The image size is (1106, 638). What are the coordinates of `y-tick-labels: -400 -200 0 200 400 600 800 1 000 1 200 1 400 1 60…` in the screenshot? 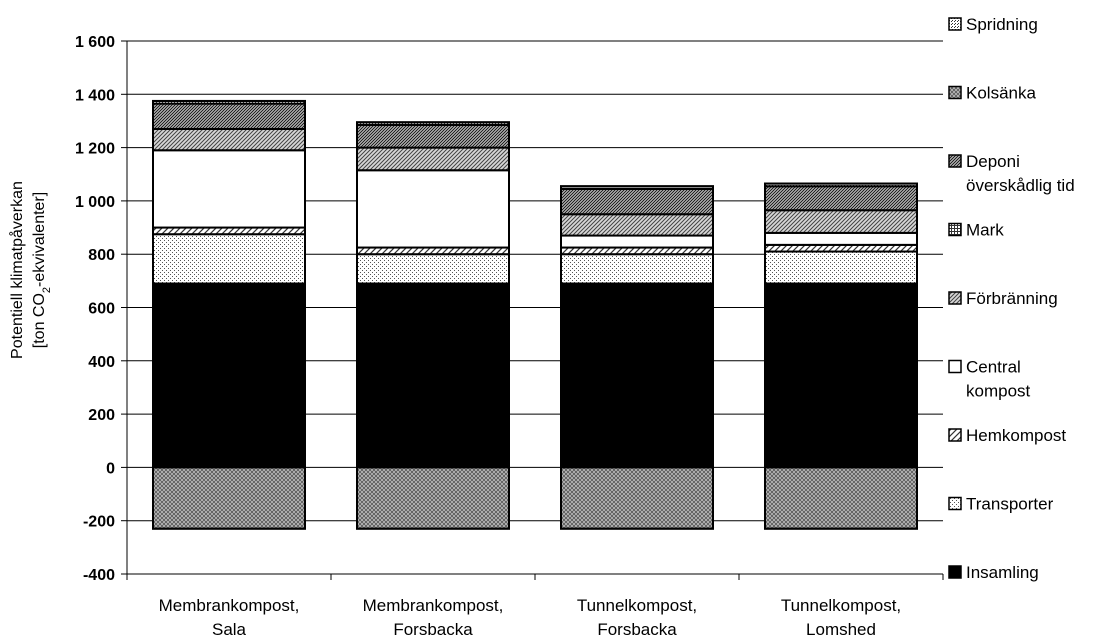 It's located at (95, 309).